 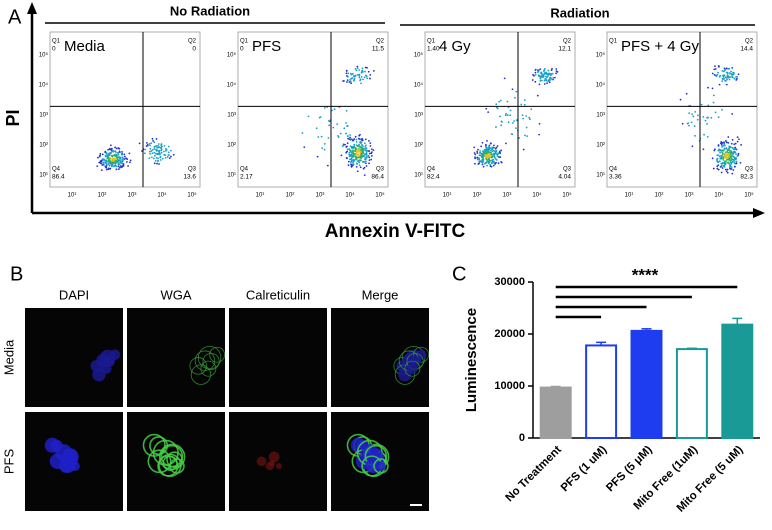 I want to click on y-tick-label: 20000, so click(x=509, y=334).